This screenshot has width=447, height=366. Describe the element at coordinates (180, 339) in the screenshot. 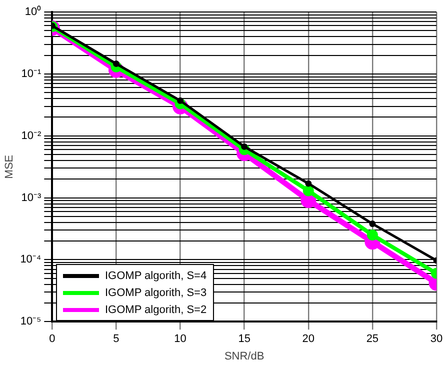

I see `x-tick-label: 10` at that location.